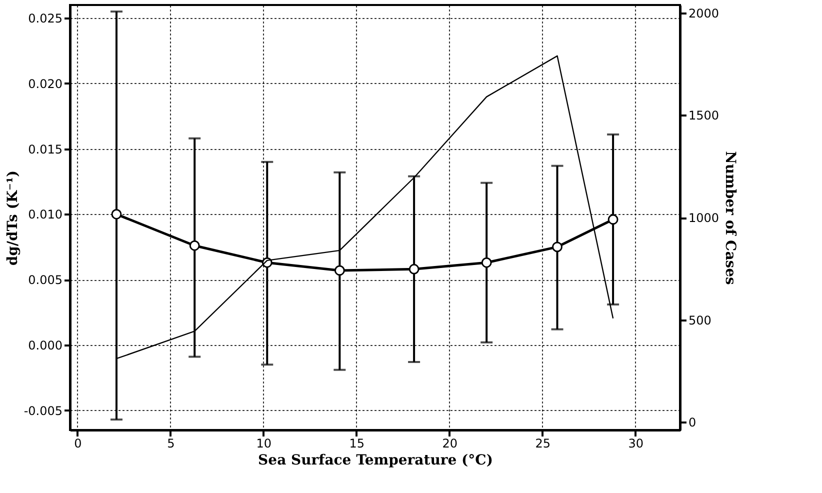  What do you see at coordinates (704, 218) in the screenshot?
I see `y2-tick-label: 1000` at bounding box center [704, 218].